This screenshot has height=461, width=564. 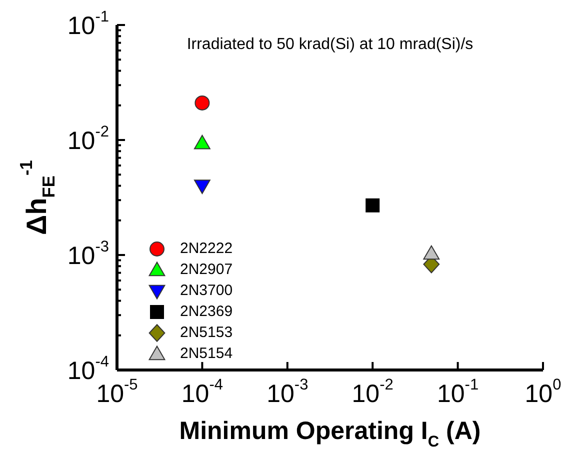 What do you see at coordinates (330, 433) in the screenshot?
I see `x-axis-title: Minimum Operating I$_{C}$ (A)` at bounding box center [330, 433].